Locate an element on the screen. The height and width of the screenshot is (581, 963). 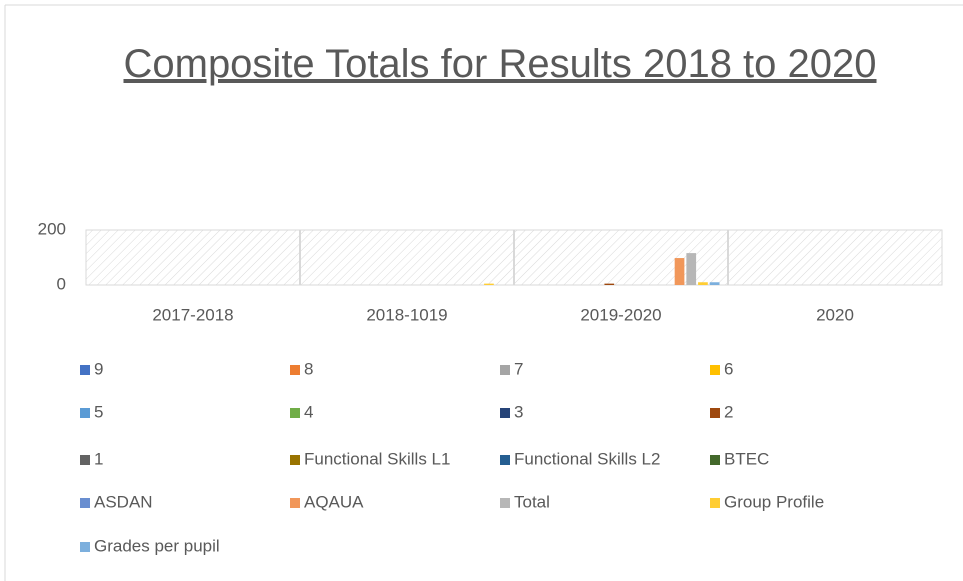
legend-label: 6 is located at coordinates (728, 368).